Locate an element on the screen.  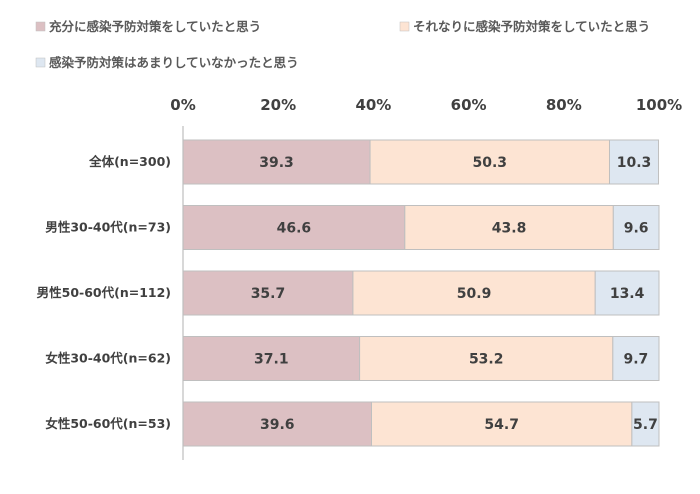
x-tick-label: 0% is located at coordinates (182, 105).